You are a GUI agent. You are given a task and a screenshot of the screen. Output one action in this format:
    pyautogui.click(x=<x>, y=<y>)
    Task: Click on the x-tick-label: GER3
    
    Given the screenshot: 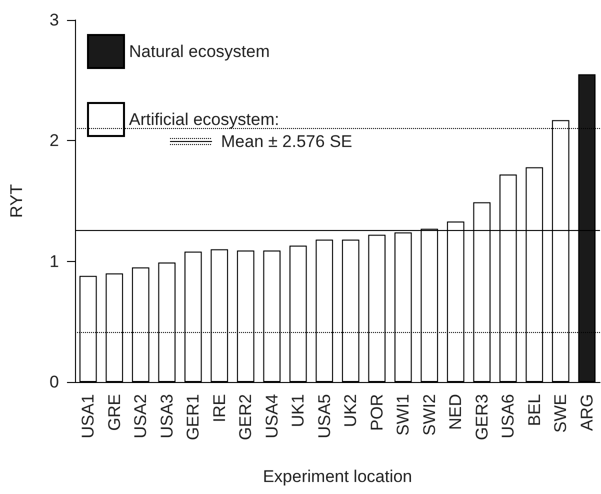 What is the action you would take?
    pyautogui.click(x=482, y=417)
    